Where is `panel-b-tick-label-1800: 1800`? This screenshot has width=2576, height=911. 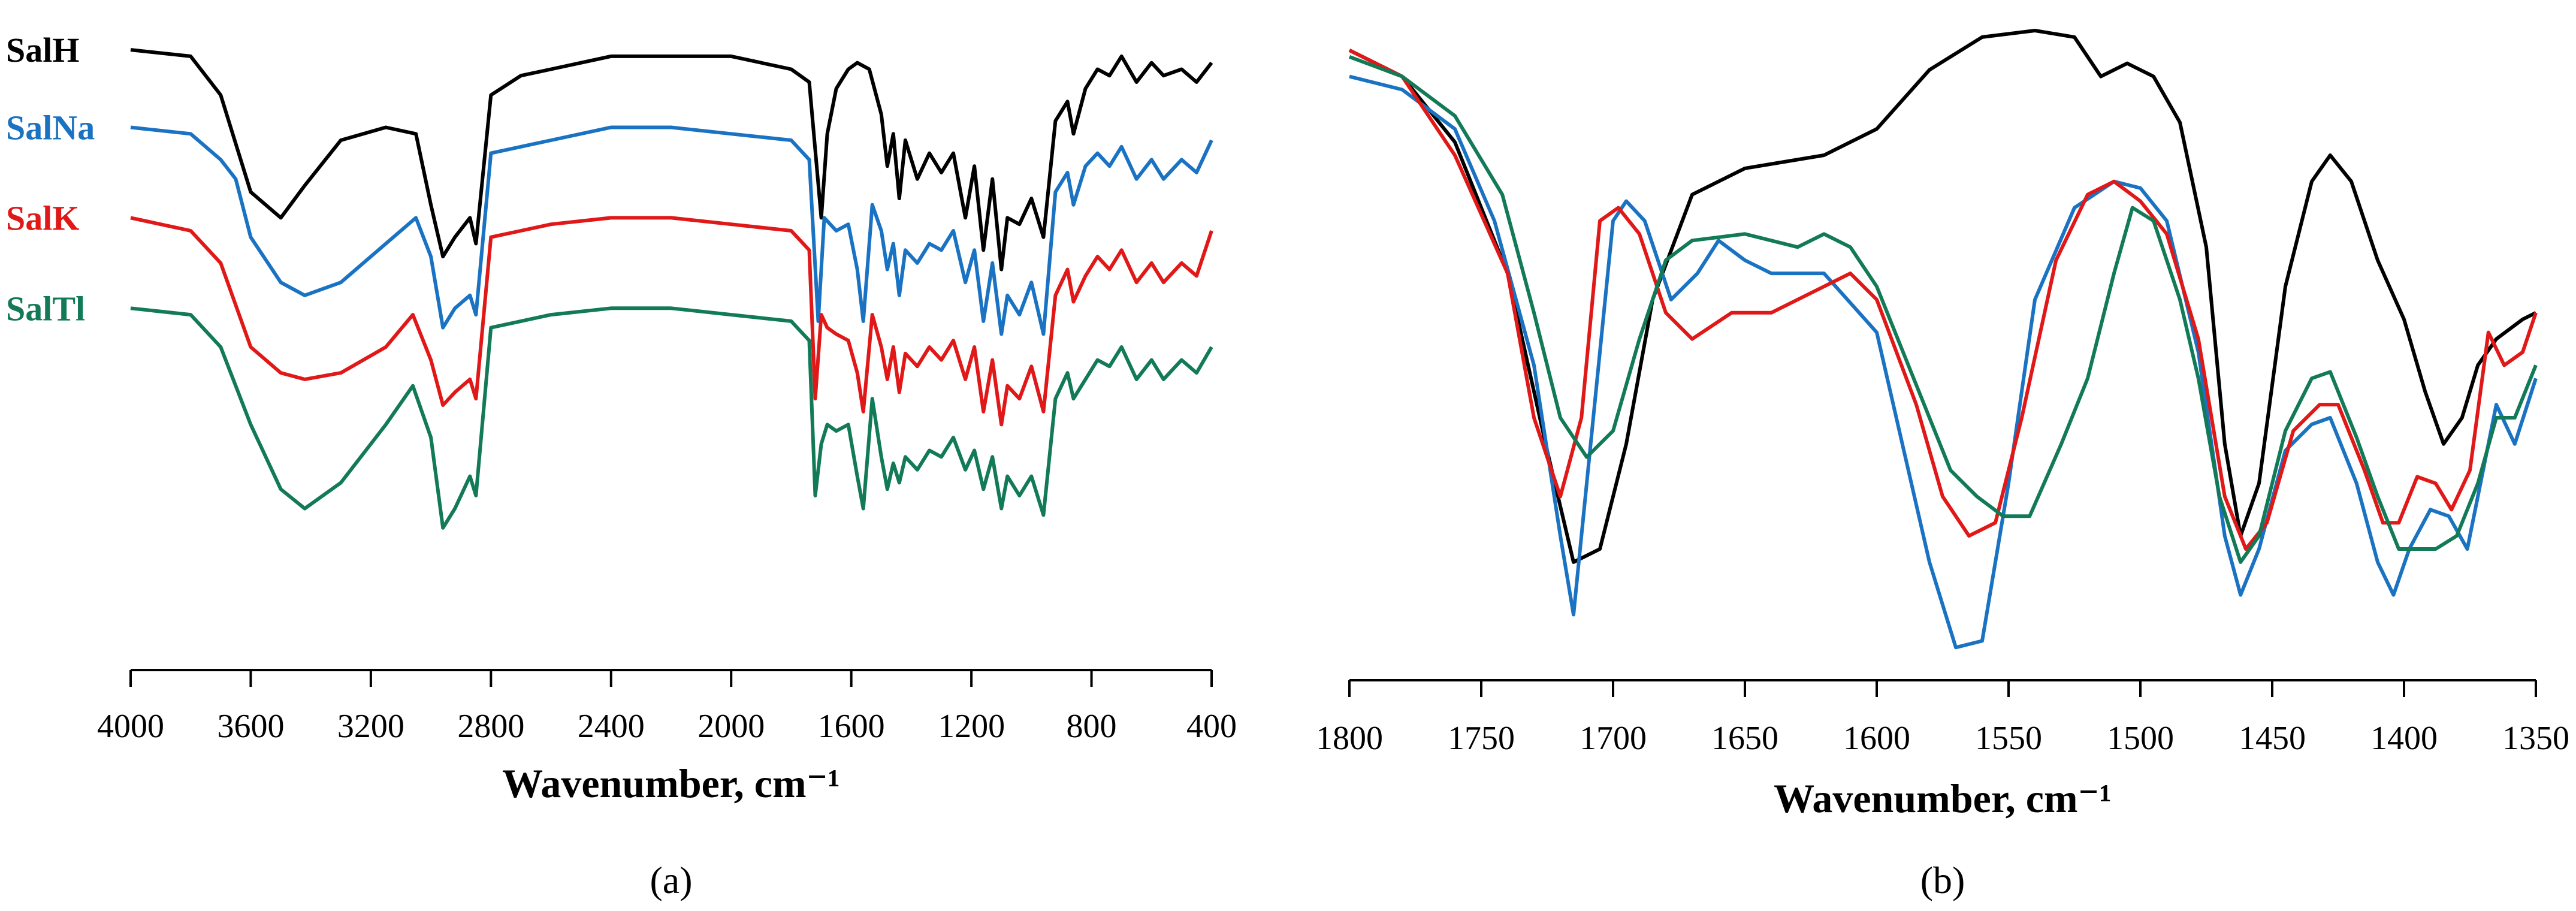 panel-b-tick-label-1800: 1800 is located at coordinates (1350, 738).